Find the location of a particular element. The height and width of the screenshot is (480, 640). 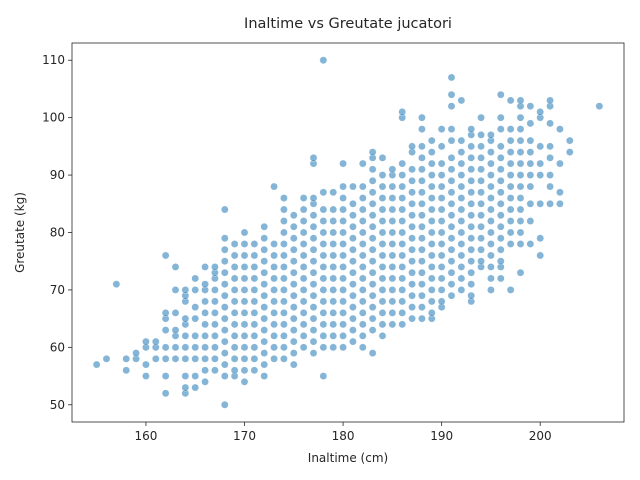

x-tick-label: 200 is located at coordinates (540, 436).